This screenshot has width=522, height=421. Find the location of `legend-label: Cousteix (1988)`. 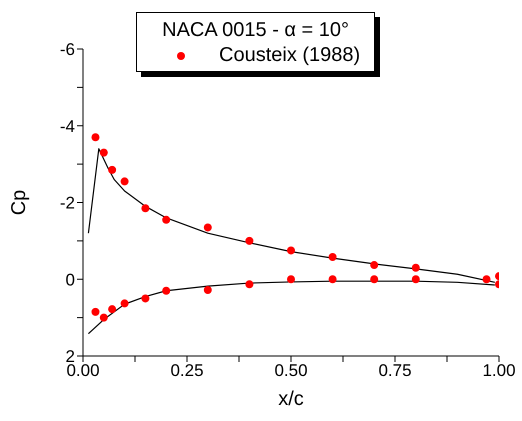

legend-label: Cousteix (1988) is located at coordinates (289, 55).